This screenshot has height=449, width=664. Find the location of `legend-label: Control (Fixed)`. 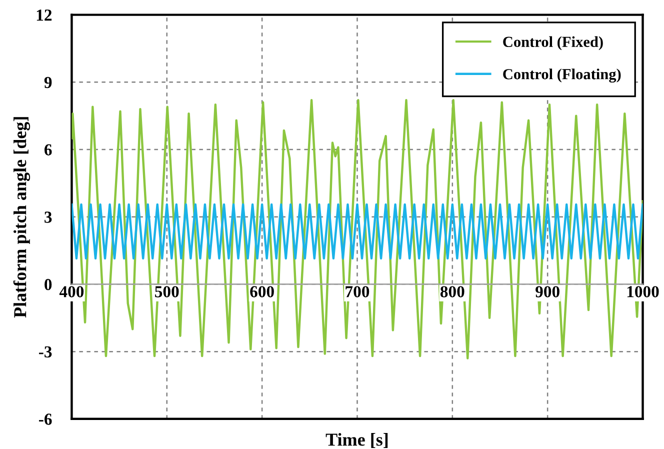

legend-label: Control (Fixed) is located at coordinates (553, 43).